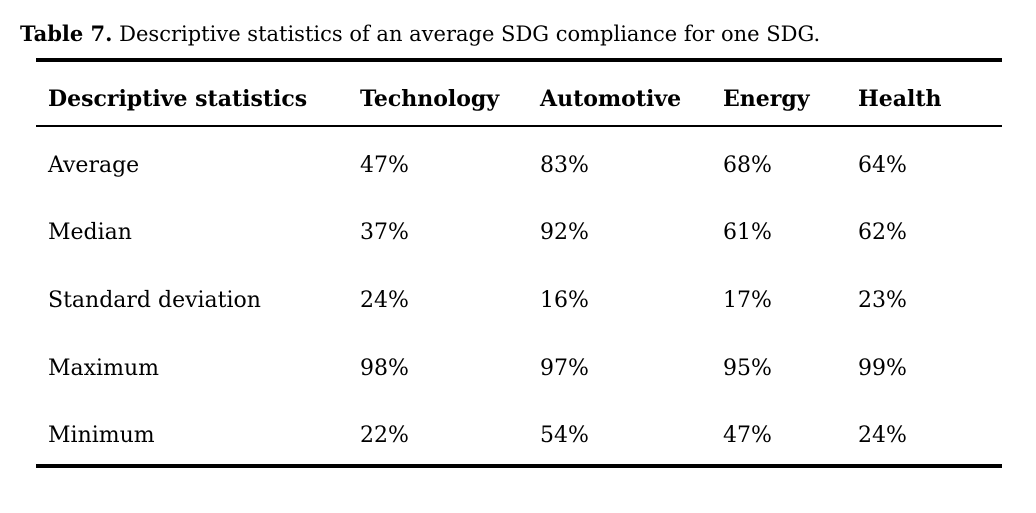 Image resolution: width=1036 pixels, height=513 pixels. Describe the element at coordinates (611, 98) in the screenshot. I see `column-header-automotive: Automotive` at that location.